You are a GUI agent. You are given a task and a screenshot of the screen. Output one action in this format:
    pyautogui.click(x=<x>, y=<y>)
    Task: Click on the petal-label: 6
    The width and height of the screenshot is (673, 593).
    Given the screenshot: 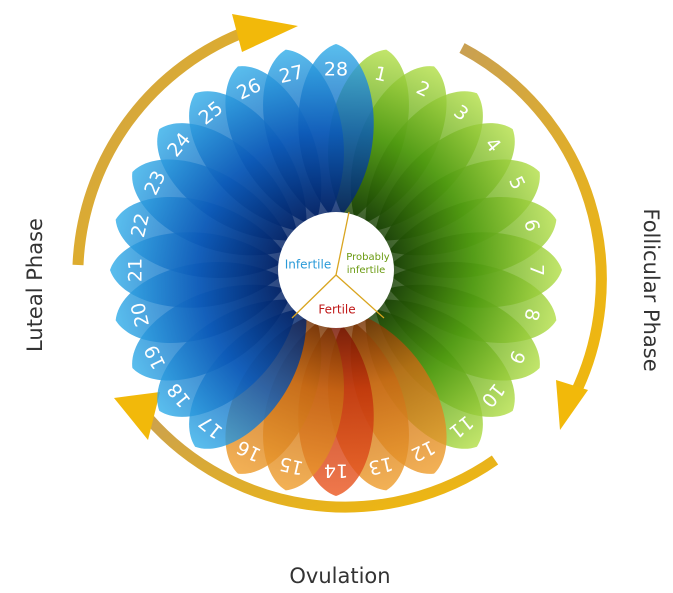 What is the action you would take?
    pyautogui.click(x=531, y=225)
    